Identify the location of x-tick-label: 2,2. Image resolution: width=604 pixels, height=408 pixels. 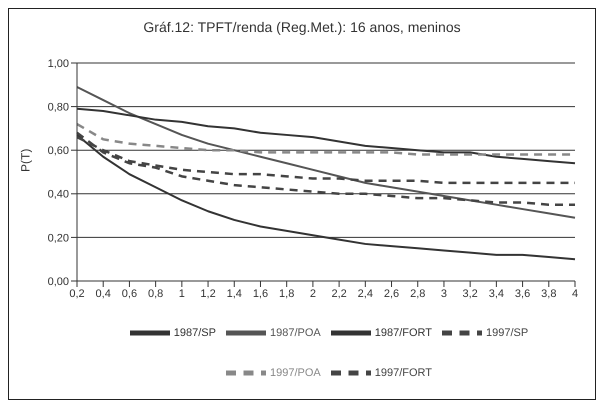
(339, 294).